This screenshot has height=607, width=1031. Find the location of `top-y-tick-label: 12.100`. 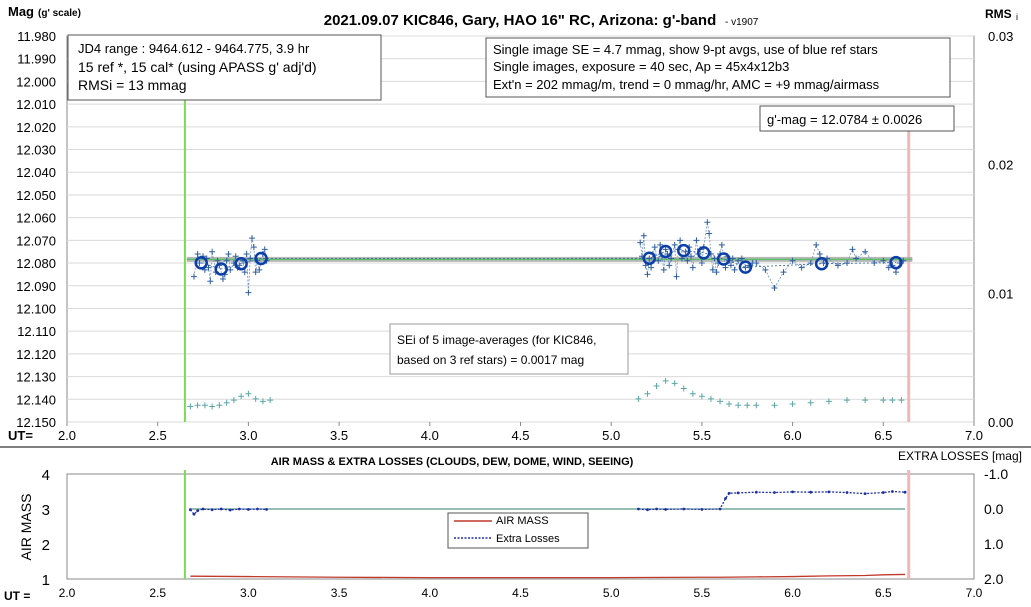

top-y-tick-label: 12.100 is located at coordinates (36, 308).